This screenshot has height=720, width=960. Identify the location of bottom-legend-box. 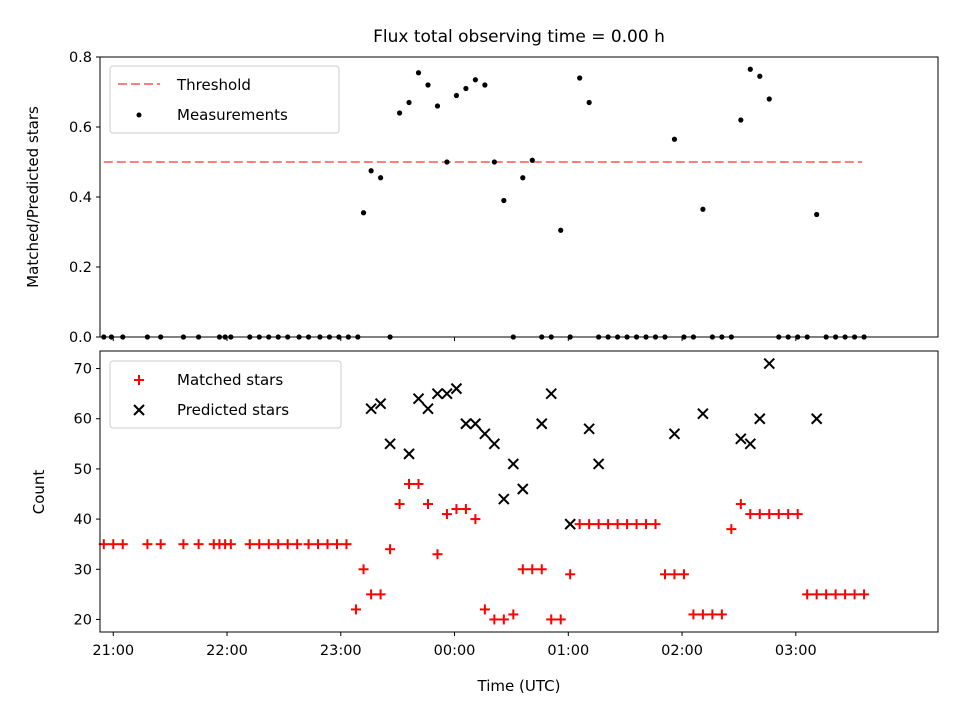
(225, 394).